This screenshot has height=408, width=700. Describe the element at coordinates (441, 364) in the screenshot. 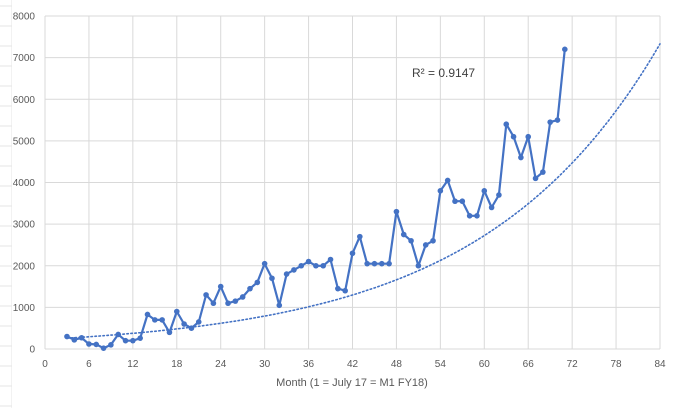

I see `x-tick-label: 54` at that location.